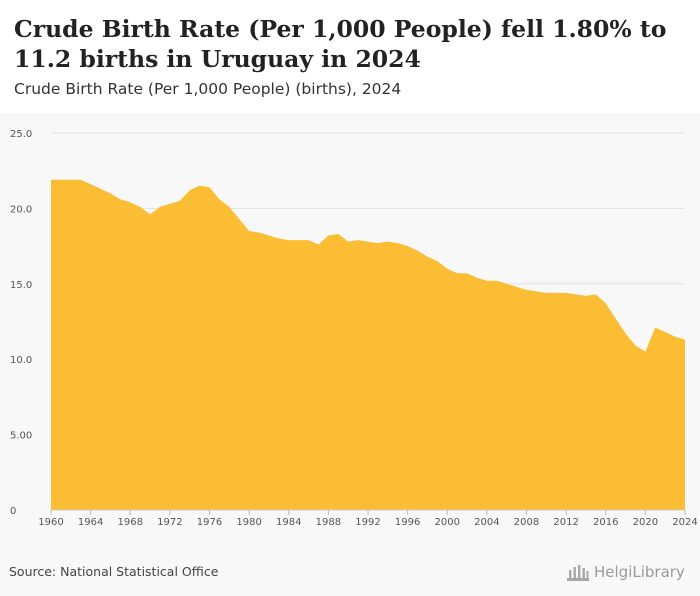 This screenshot has height=596, width=700. I want to click on x-tick-label: 1972, so click(169, 522).